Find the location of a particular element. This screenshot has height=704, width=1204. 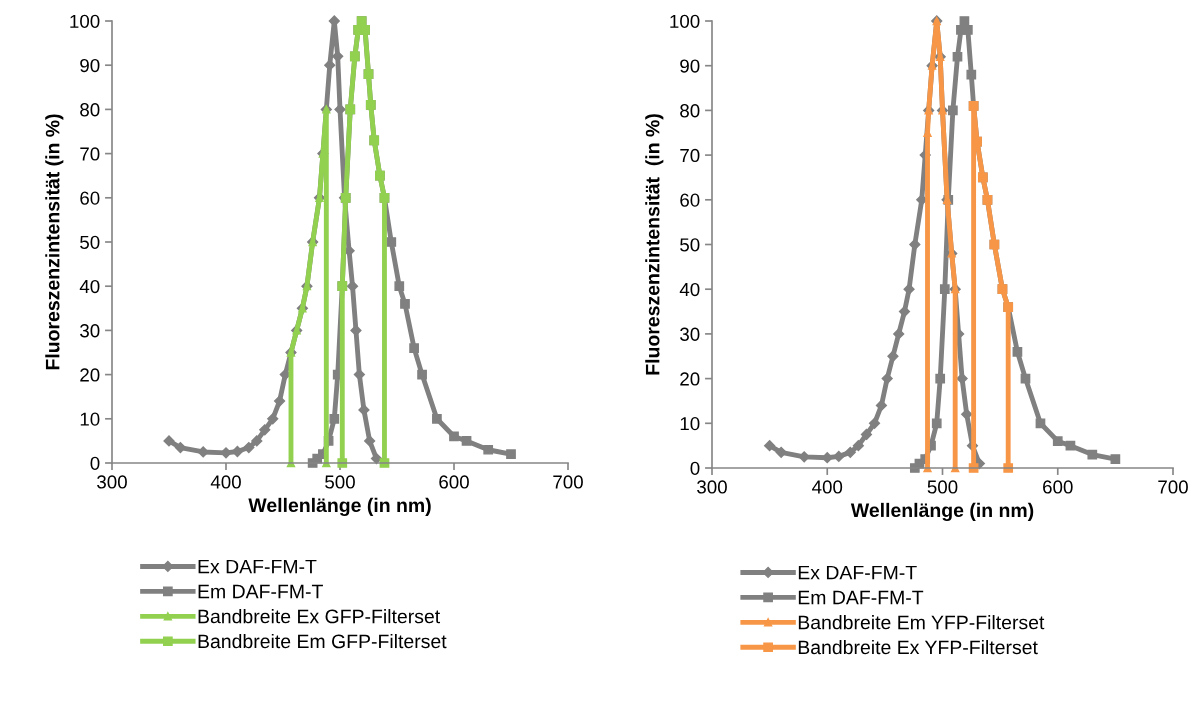

legend-label: Bandbreite Ex YFP-Filterset is located at coordinates (918, 647).